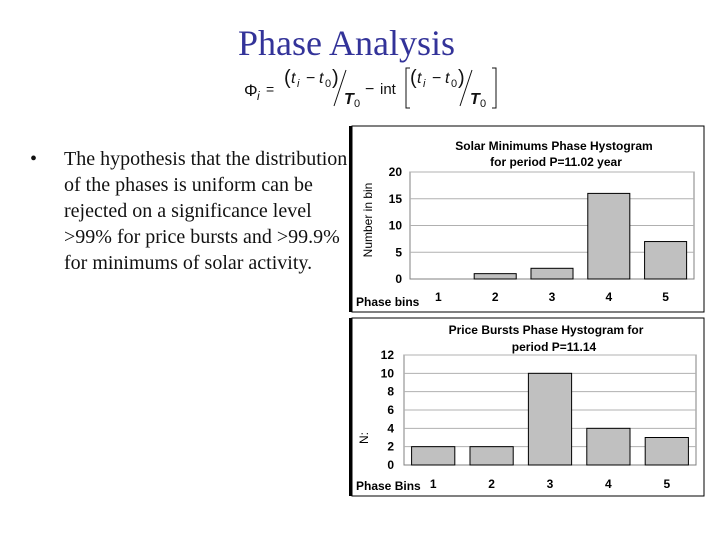 The width and height of the screenshot is (720, 540). I want to click on formula-T0-sub: 0, so click(357, 104).